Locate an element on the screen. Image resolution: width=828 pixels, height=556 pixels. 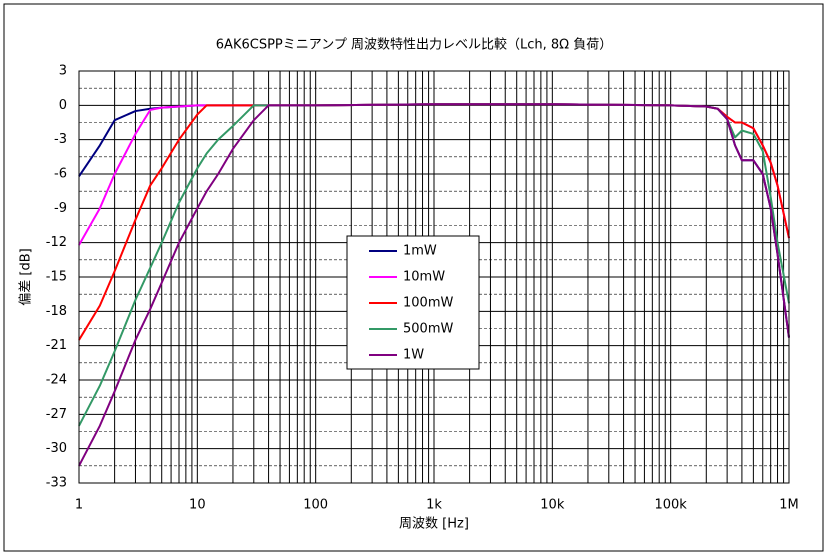
y-tick-label: -12 is located at coordinates (56, 242).